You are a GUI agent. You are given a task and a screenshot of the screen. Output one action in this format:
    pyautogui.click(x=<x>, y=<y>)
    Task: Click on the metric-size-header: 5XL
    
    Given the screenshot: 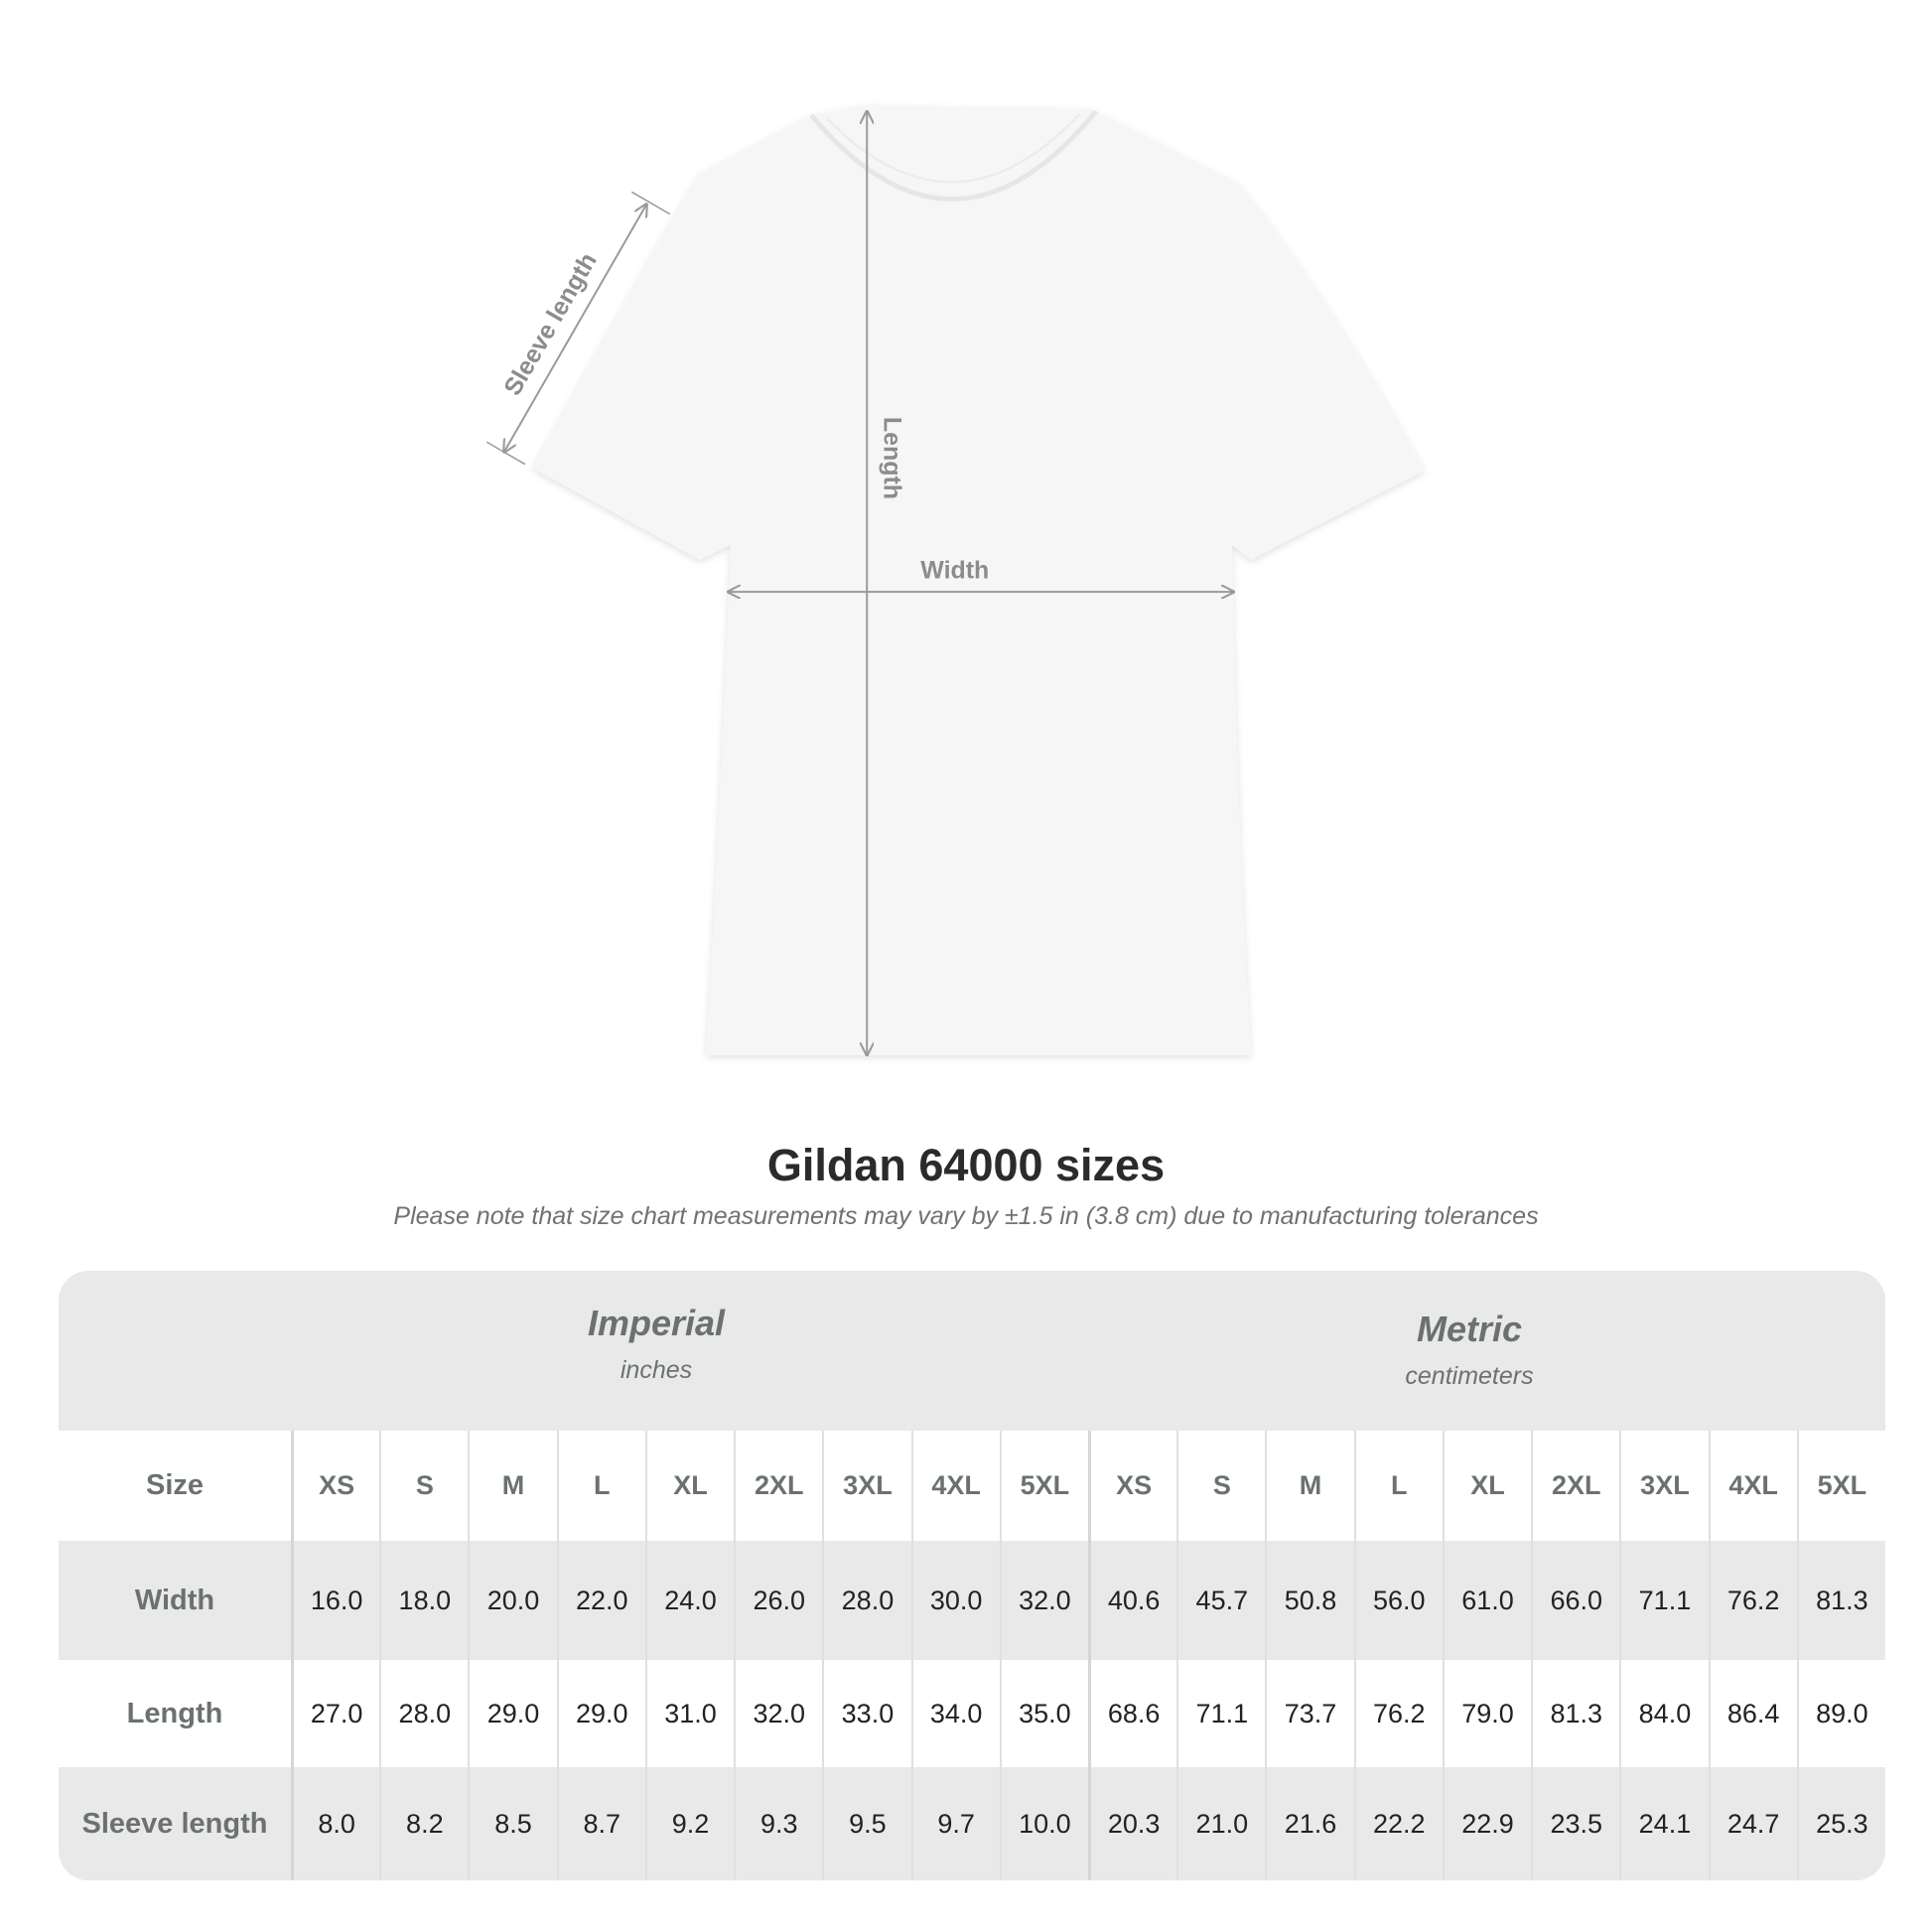 What is the action you would take?
    pyautogui.click(x=1841, y=1486)
    